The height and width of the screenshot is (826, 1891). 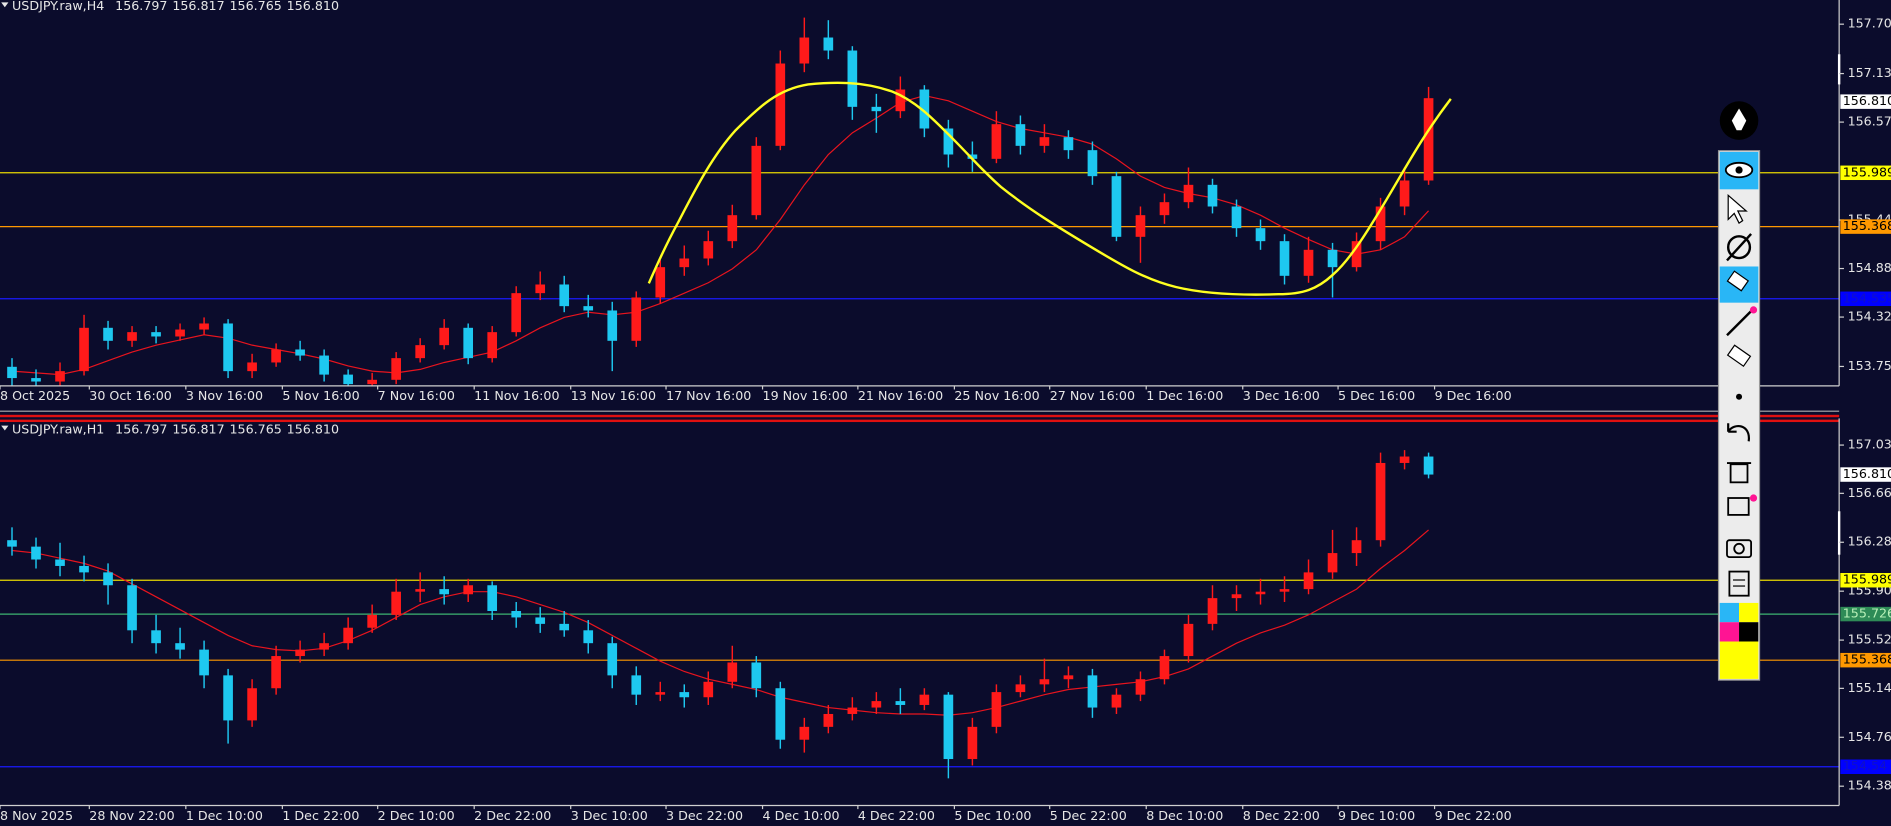 I want to click on line-button, so click(x=1739, y=323).